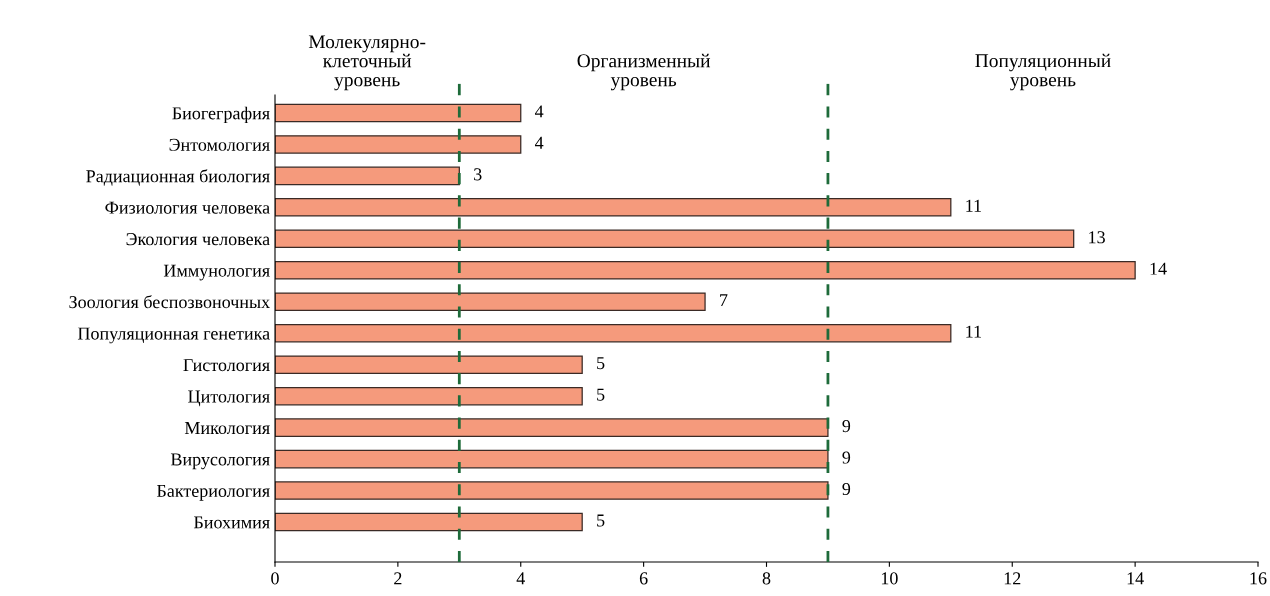  What do you see at coordinates (643, 578) in the screenshot?
I see `x-tick-label: 6` at bounding box center [643, 578].